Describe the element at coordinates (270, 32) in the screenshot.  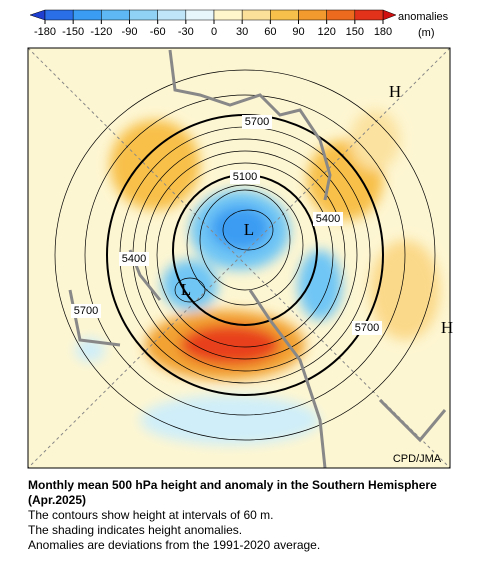
I see `colorbar-tick-label: 60` at that location.